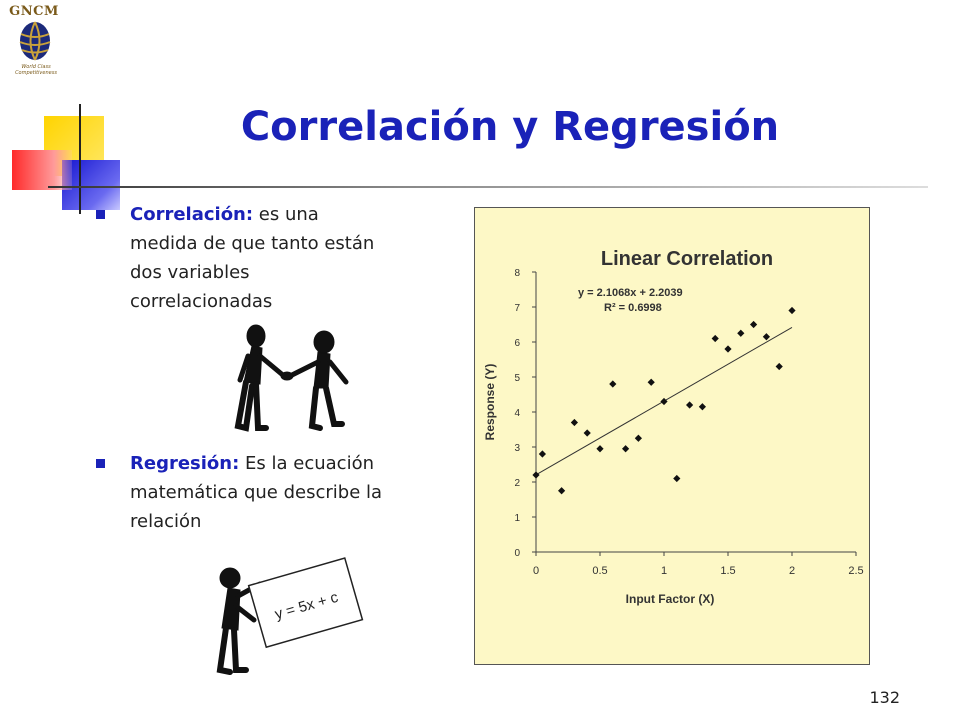 This screenshot has width=960, height=720. I want to click on x-tick-label: 2.5, so click(855, 571).